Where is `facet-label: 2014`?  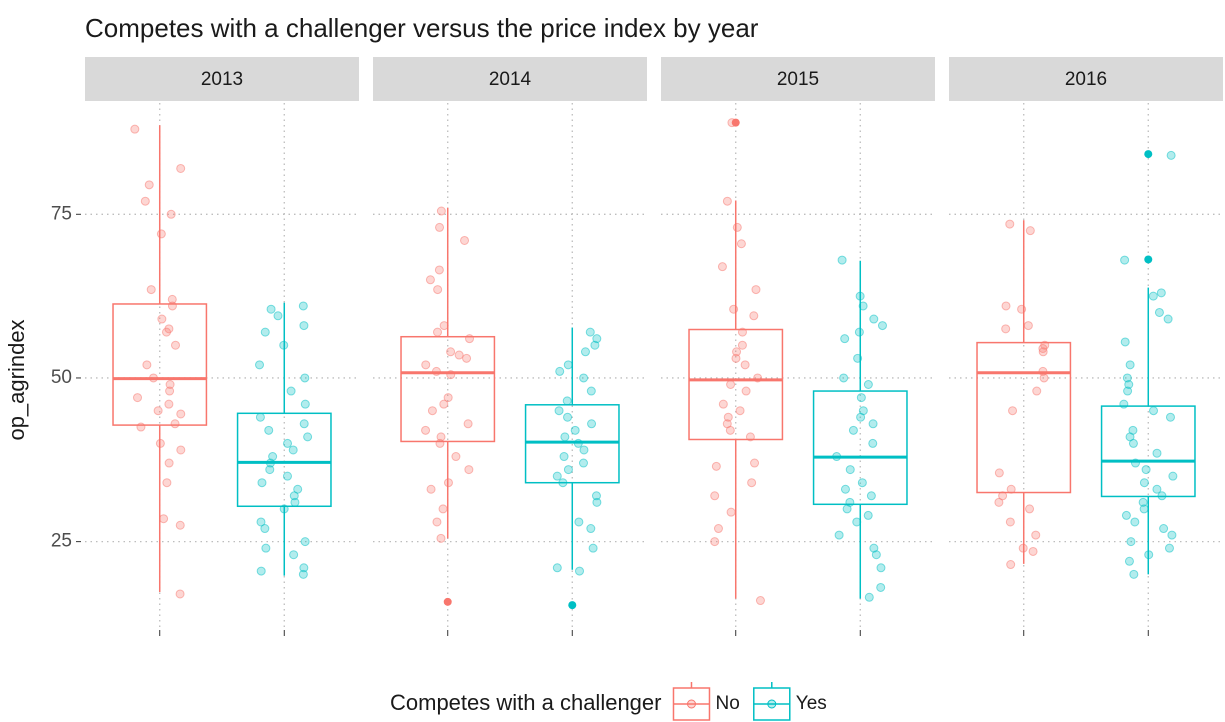 facet-label: 2014 is located at coordinates (510, 79).